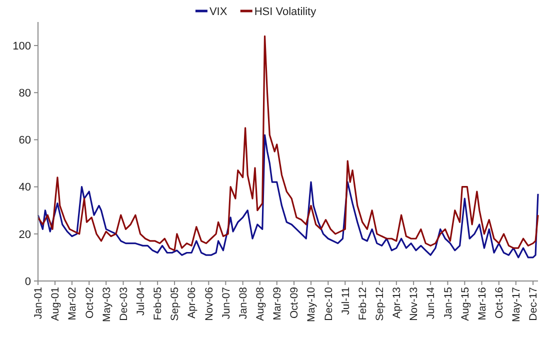  Describe the element at coordinates (56, 303) in the screenshot. I see `x-tick-label: Aug-01` at that location.